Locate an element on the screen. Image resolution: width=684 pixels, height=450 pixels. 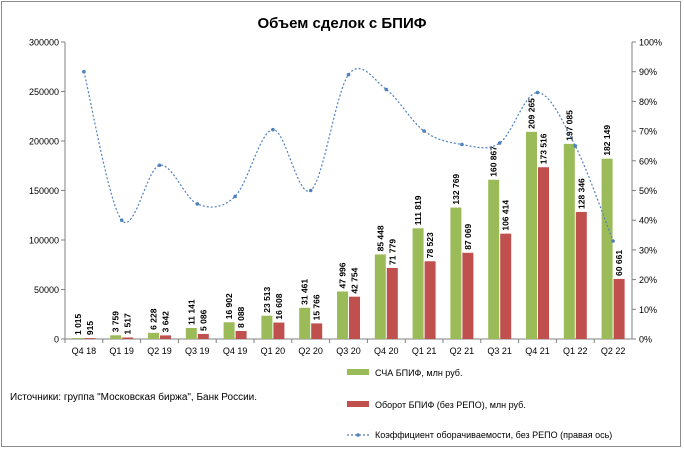
data-label-scha: 111 819 is located at coordinates (418, 210).